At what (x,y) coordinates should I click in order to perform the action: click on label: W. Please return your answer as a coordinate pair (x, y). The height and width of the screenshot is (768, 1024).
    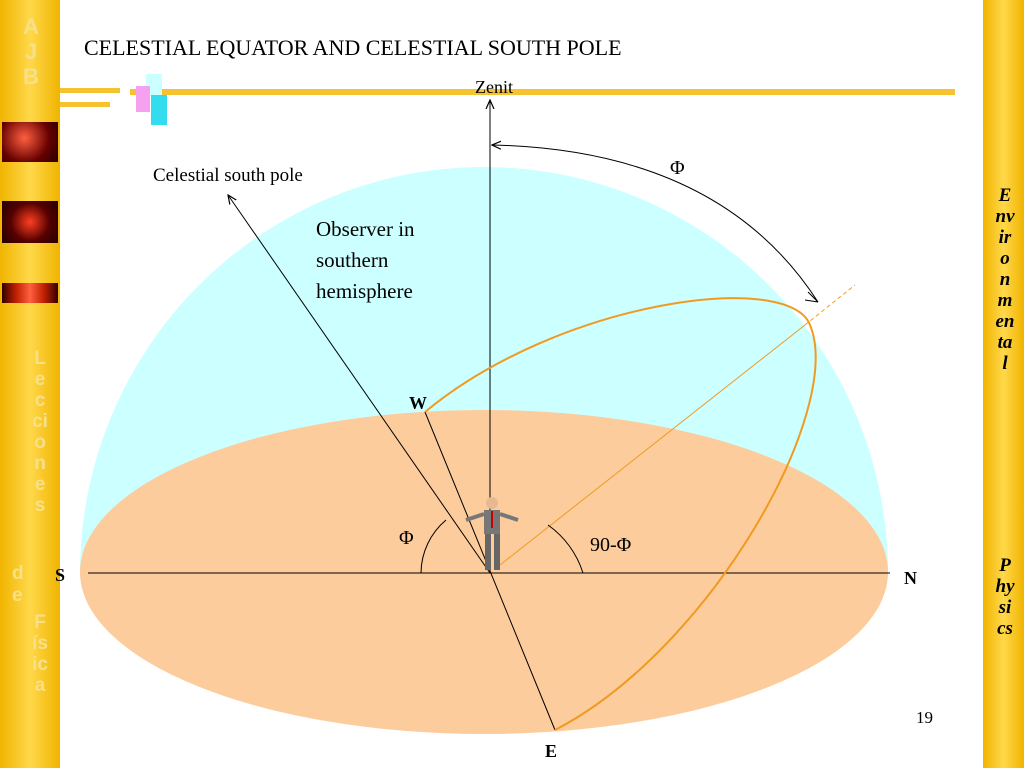
    Looking at the image, I should click on (418, 403).